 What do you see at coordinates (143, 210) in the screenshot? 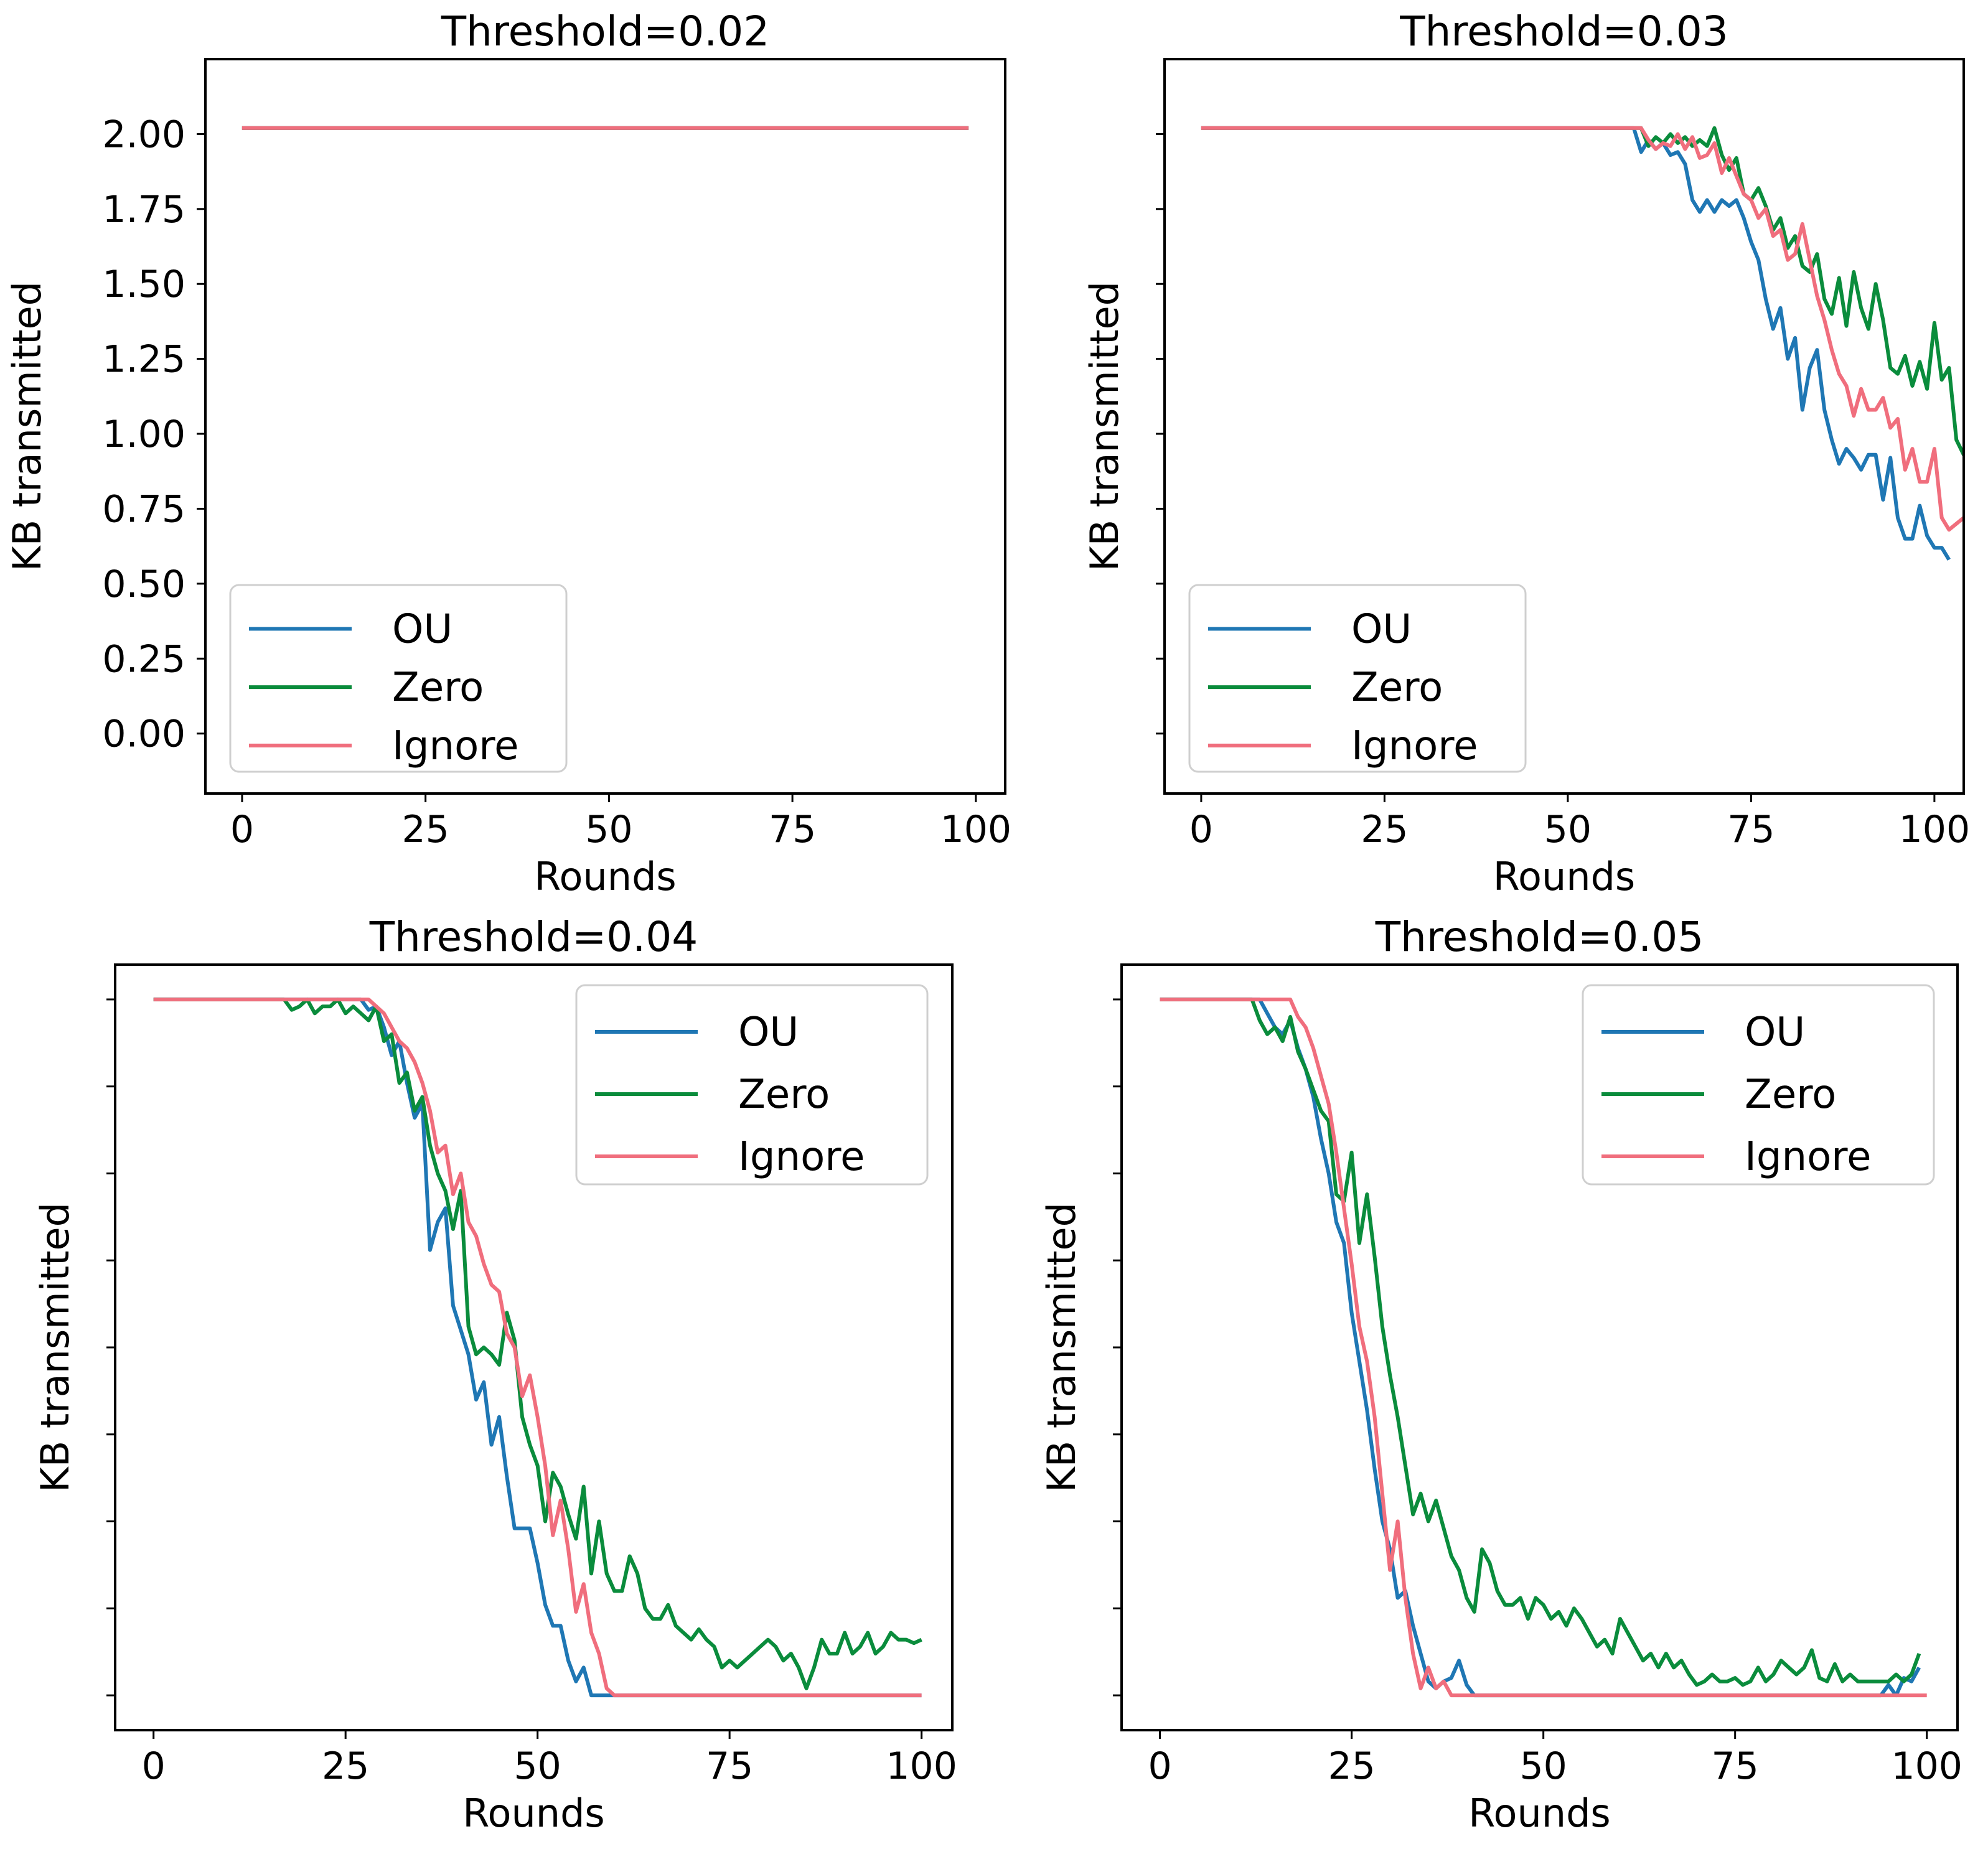
I see `y-tick-label: 1.75` at bounding box center [143, 210].